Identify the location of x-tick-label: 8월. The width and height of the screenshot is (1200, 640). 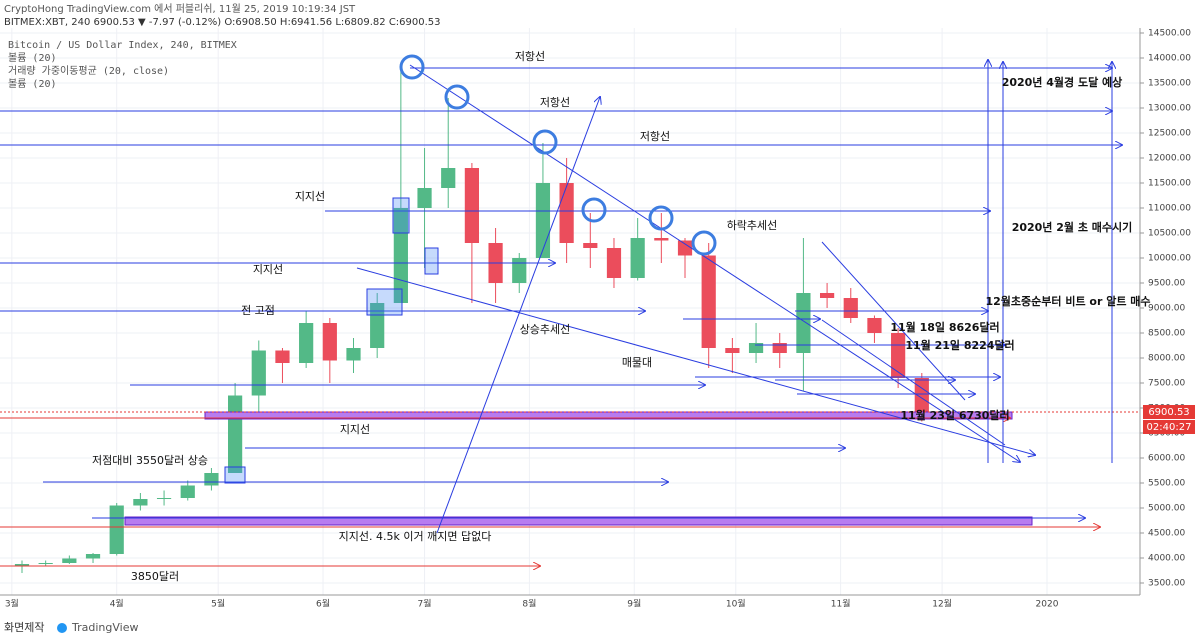
(529, 604).